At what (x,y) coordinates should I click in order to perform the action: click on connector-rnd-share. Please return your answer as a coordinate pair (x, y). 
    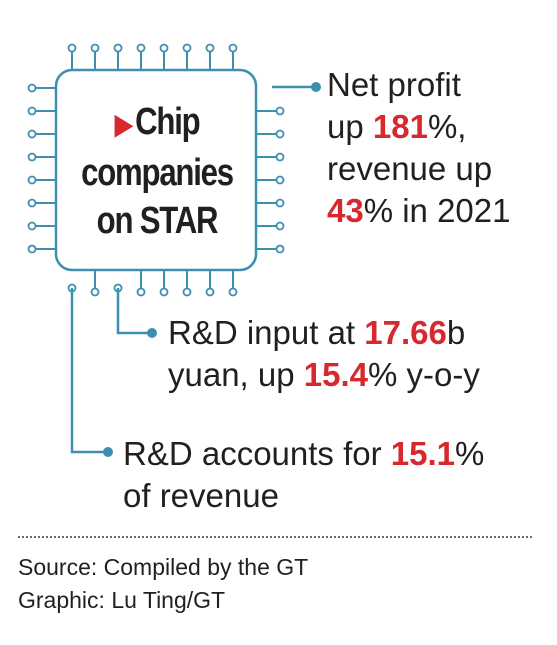
    Looking at the image, I should click on (89, 371).